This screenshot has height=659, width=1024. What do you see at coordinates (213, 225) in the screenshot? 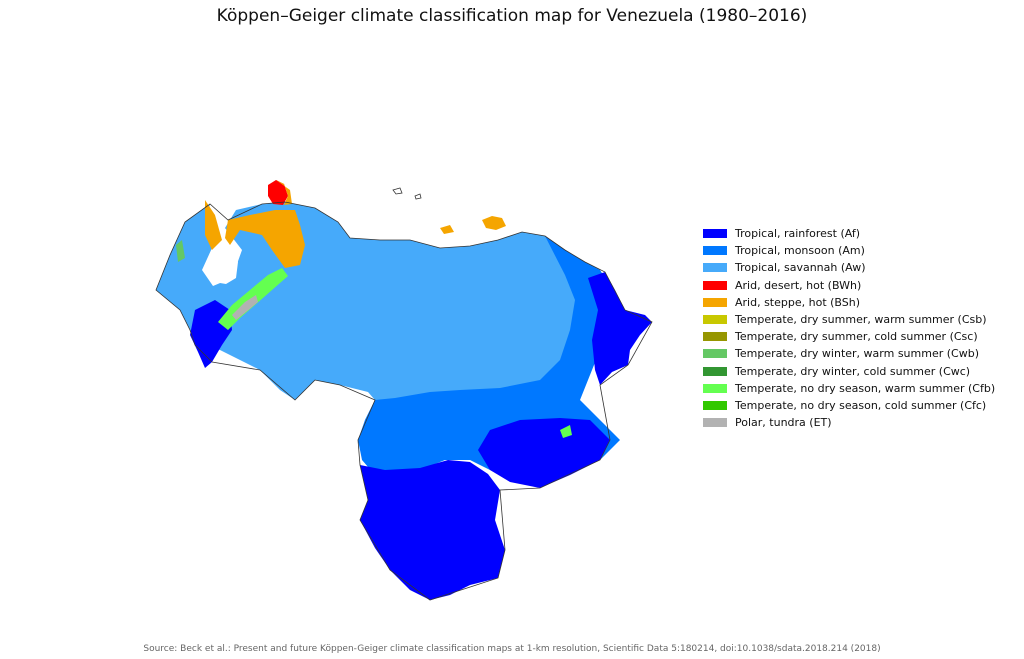
I see `region-bsh-maracaibo` at bounding box center [213, 225].